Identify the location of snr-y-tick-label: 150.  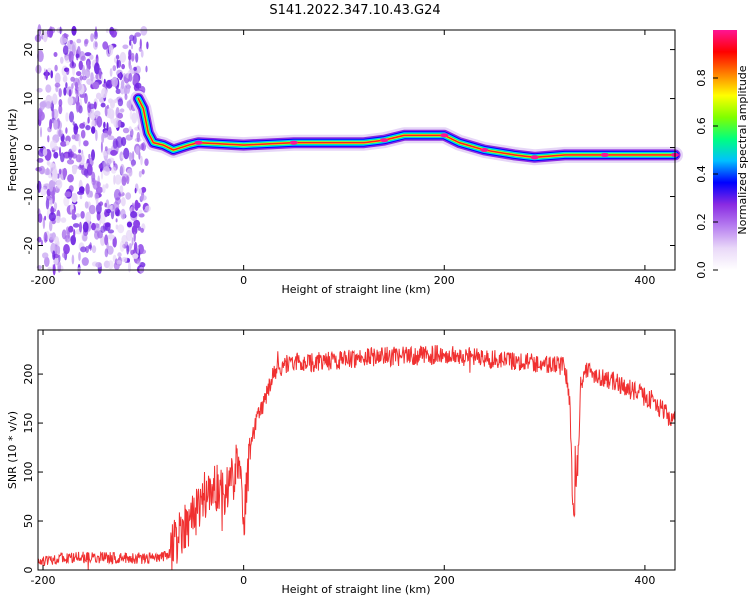
(28, 423).